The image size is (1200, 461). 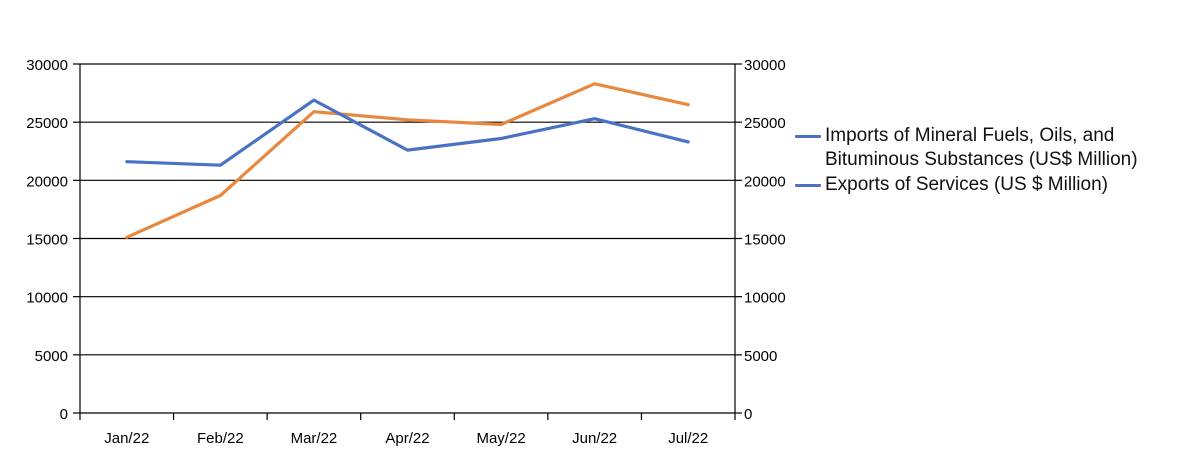 I want to click on legend-item-exports: Exports of Services (US $ Million), so click(x=995, y=185).